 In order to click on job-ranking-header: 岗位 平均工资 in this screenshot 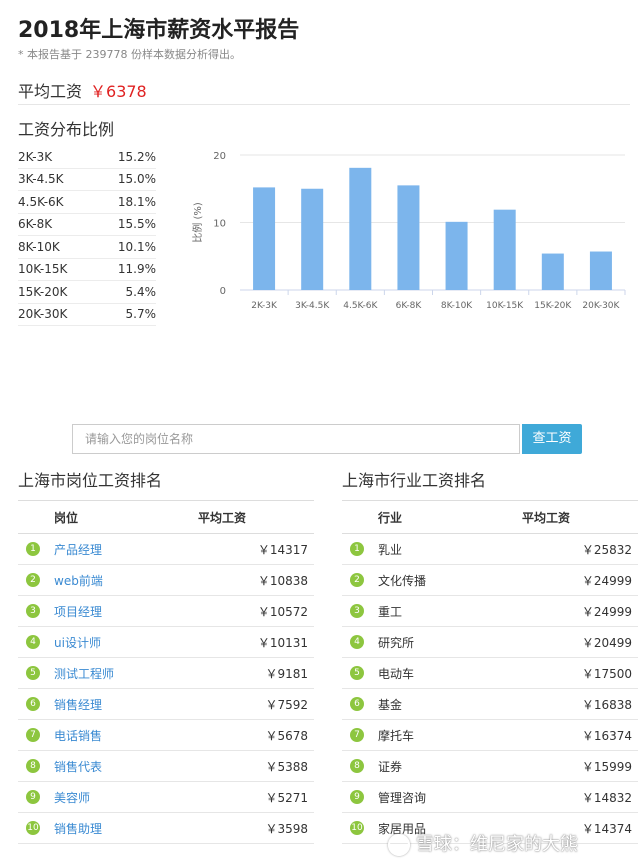, I will do `click(166, 517)`.